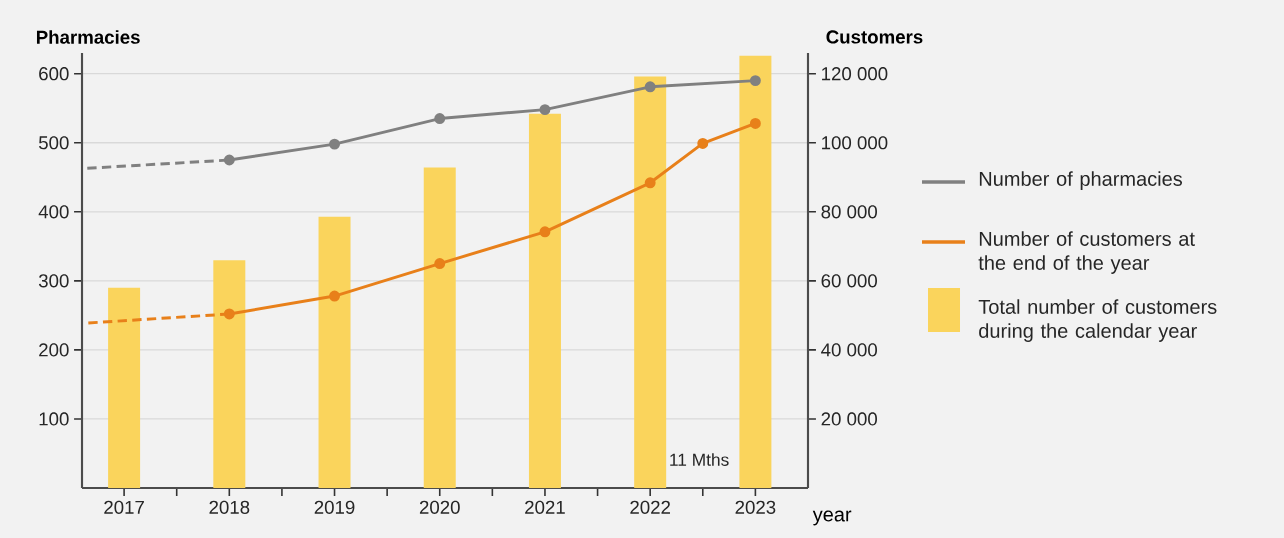  I want to click on legend-label: Total number of customers during the calendar year, so click(1097, 320).